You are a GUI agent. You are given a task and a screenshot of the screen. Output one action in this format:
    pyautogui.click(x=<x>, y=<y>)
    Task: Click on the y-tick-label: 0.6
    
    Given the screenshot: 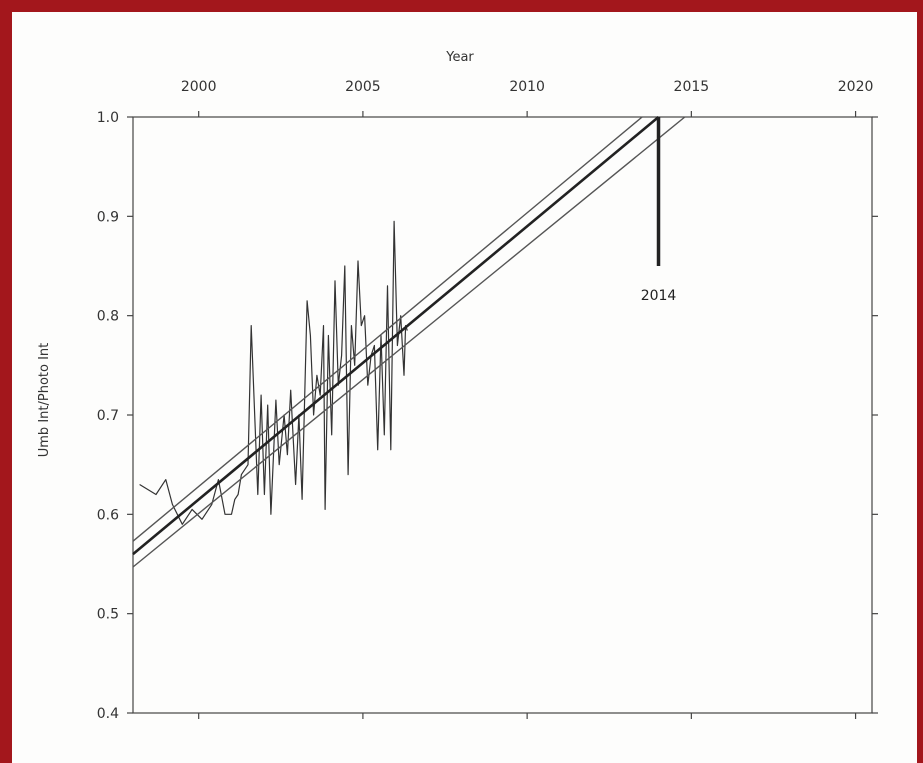 What is the action you would take?
    pyautogui.click(x=108, y=515)
    